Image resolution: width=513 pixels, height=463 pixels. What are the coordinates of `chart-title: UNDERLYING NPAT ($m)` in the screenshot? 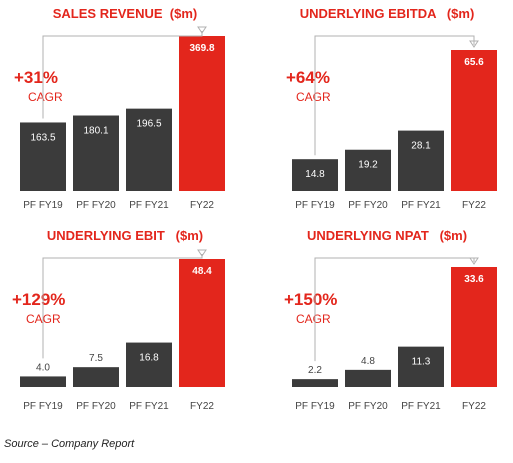 It's located at (387, 235).